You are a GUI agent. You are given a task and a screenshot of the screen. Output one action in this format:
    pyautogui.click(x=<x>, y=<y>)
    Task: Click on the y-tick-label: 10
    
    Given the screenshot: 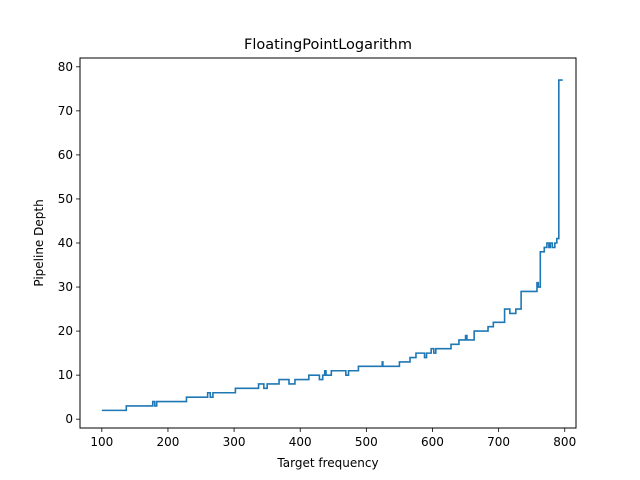 What is the action you would take?
    pyautogui.click(x=65, y=375)
    